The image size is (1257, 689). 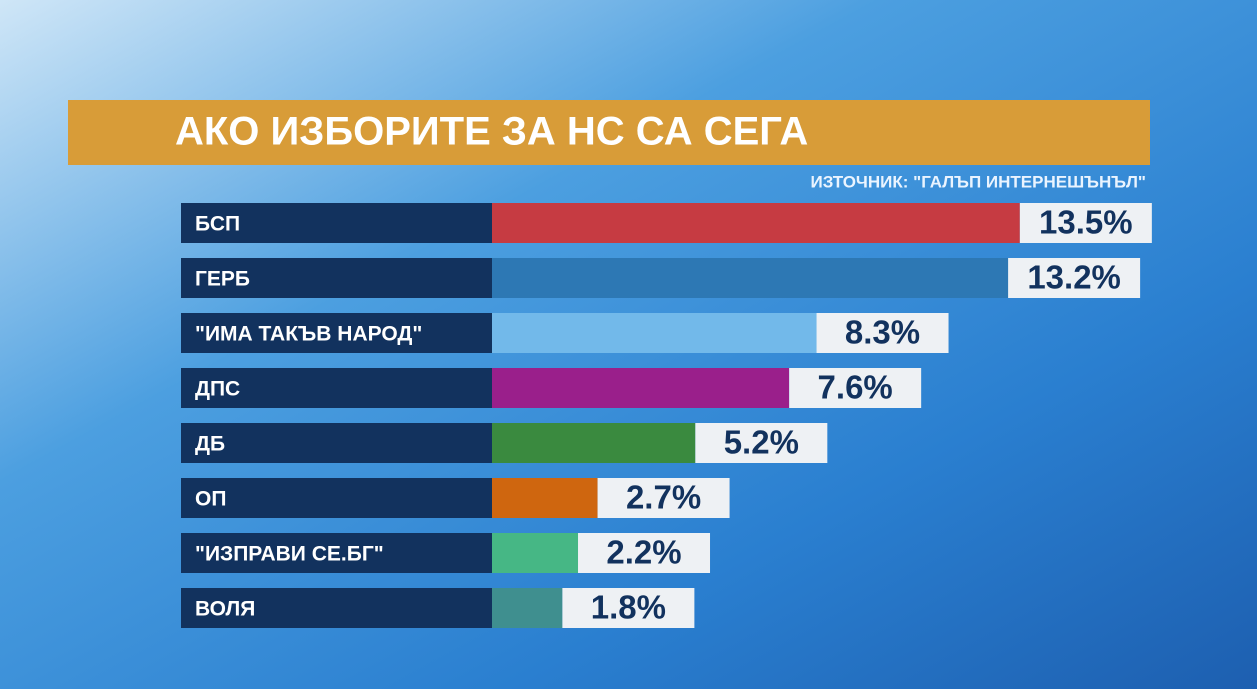 What do you see at coordinates (491, 132) in the screenshot?
I see `chart-title: АКО ИЗБОРИТЕ ЗА НС СА СЕГА` at bounding box center [491, 132].